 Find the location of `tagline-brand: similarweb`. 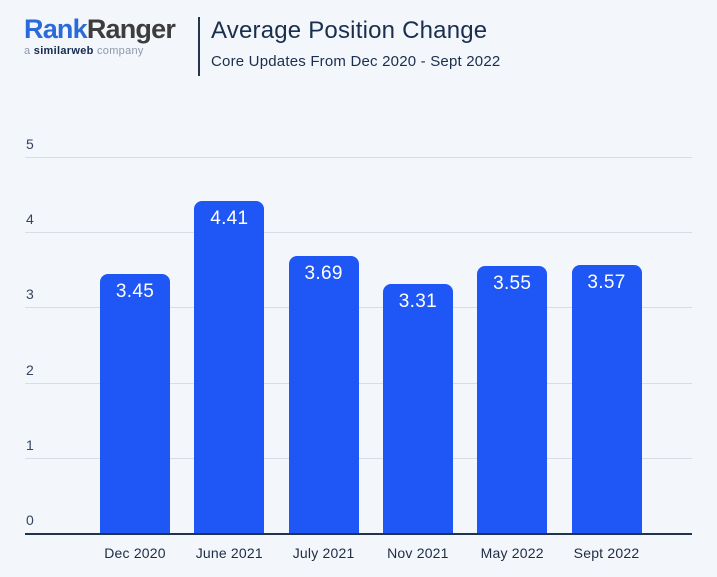

tagline-brand: similarweb is located at coordinates (63, 51).